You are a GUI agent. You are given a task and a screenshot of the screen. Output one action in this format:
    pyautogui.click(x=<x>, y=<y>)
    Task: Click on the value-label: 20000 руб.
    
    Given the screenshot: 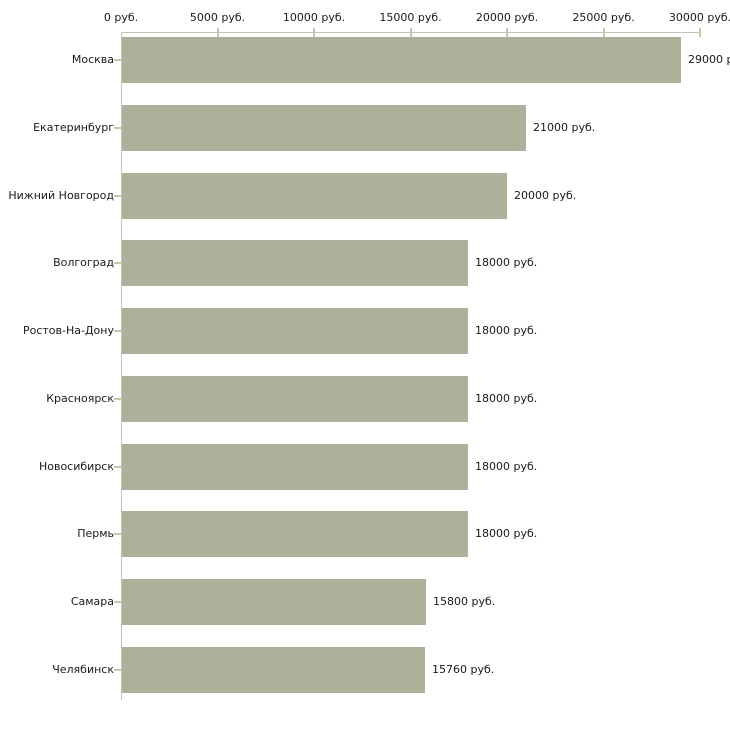 What is the action you would take?
    pyautogui.click(x=545, y=195)
    